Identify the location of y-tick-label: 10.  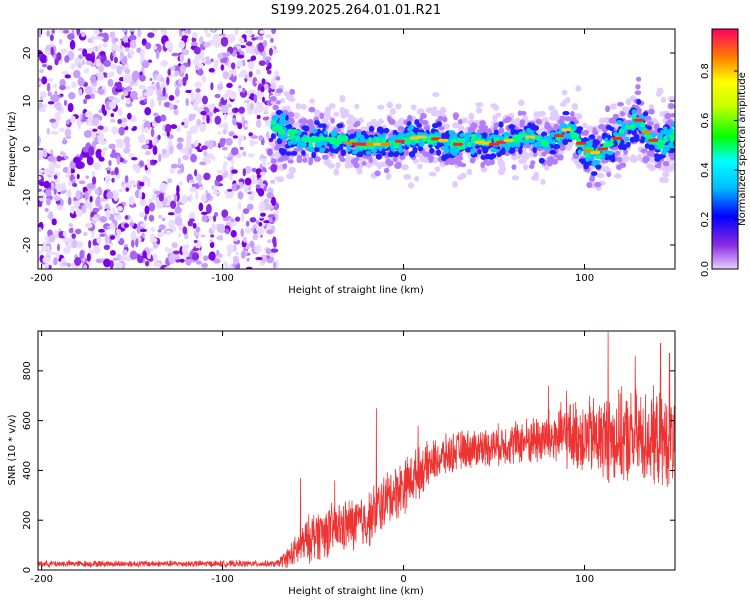
(27, 101).